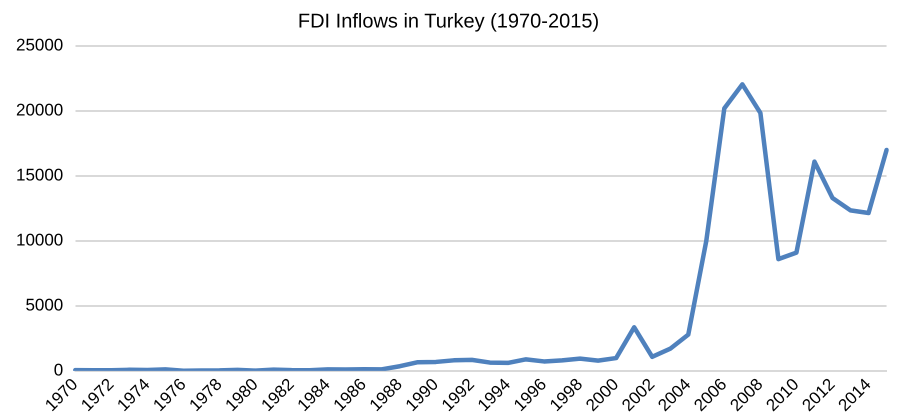 This screenshot has height=420, width=905. What do you see at coordinates (40, 45) in the screenshot?
I see `y-tick-label: 25000` at bounding box center [40, 45].